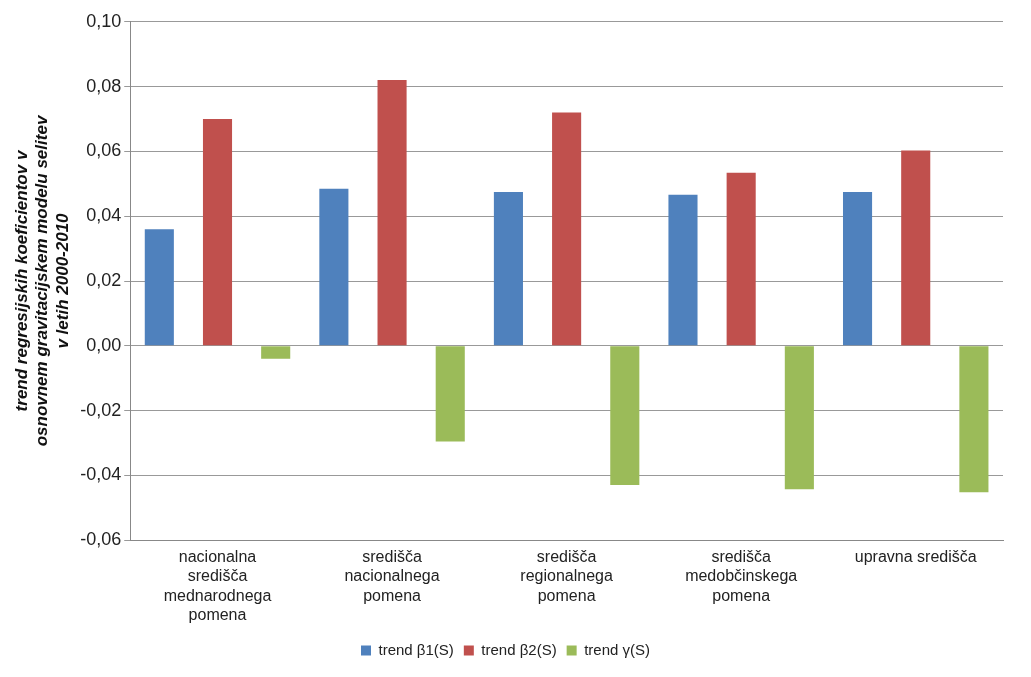 The image size is (1031, 677). Describe the element at coordinates (41, 280) in the screenshot. I see `y-axis-title: trend regresijskih koeficientov v osnovnem gravitacijskem modelu selitev v letih 2000-2010` at that location.